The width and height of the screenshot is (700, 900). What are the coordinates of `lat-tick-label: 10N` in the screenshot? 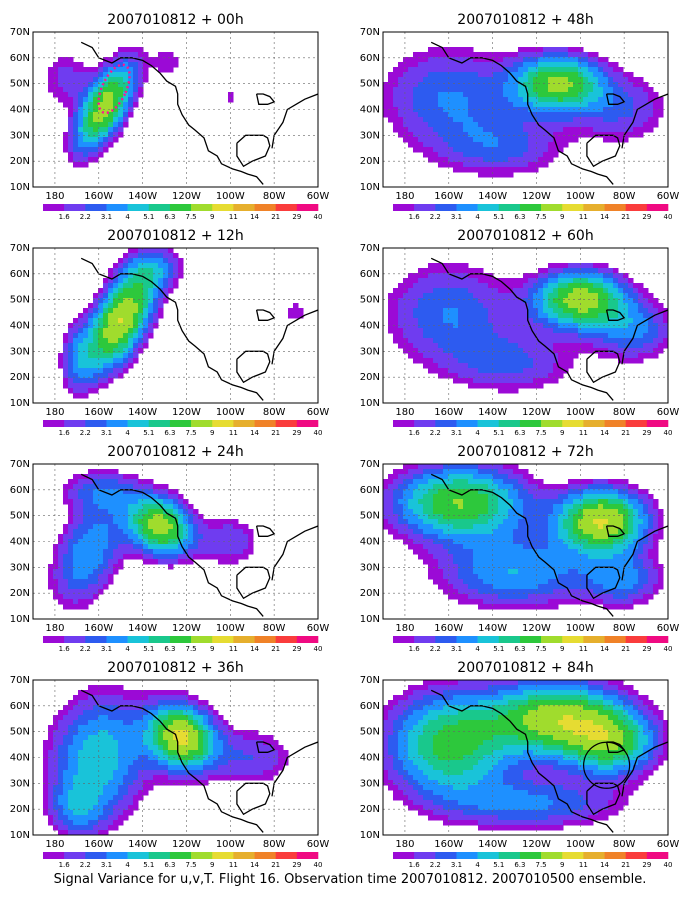 It's located at (370, 835).